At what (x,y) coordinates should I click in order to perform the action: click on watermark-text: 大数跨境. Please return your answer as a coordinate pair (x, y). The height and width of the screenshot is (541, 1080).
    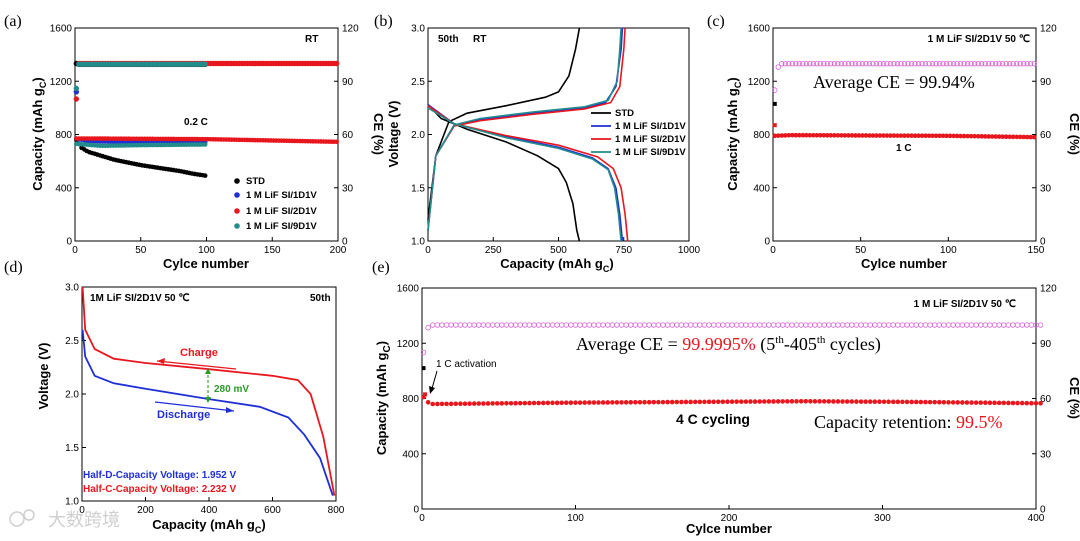
    Looking at the image, I should click on (84, 520).